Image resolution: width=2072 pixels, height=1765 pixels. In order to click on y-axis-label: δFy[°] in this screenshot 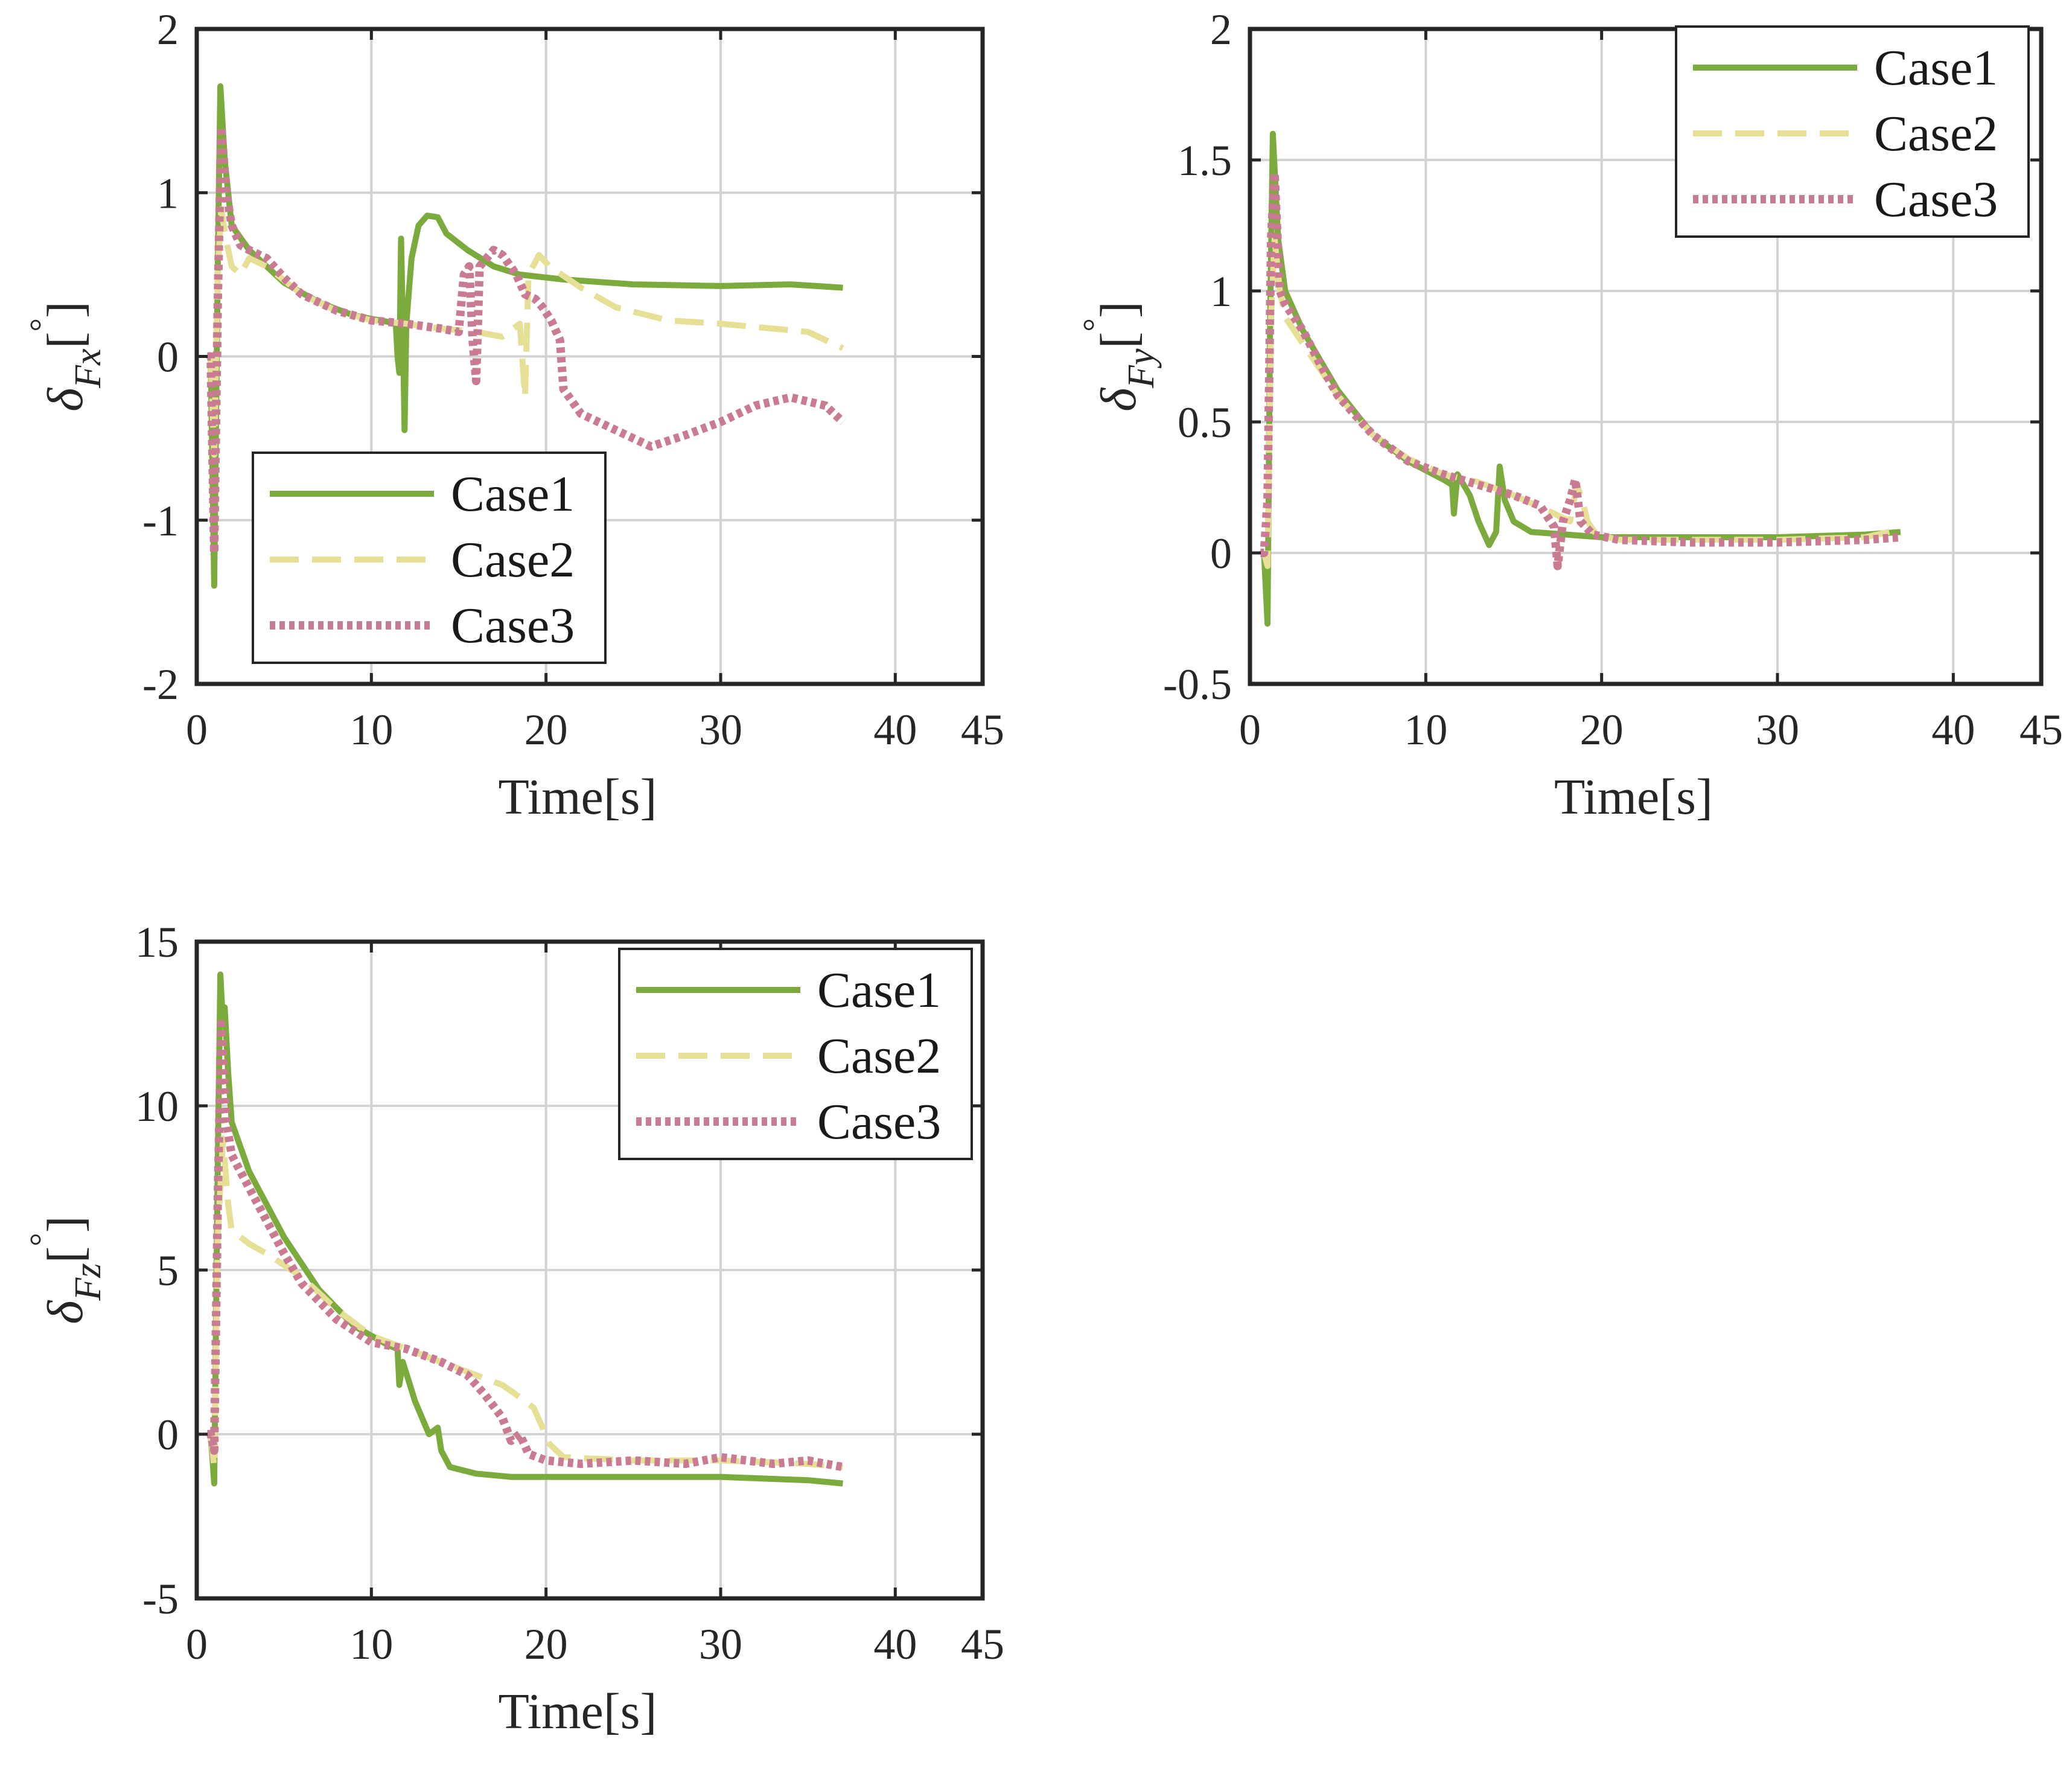, I will do `click(1120, 356)`.